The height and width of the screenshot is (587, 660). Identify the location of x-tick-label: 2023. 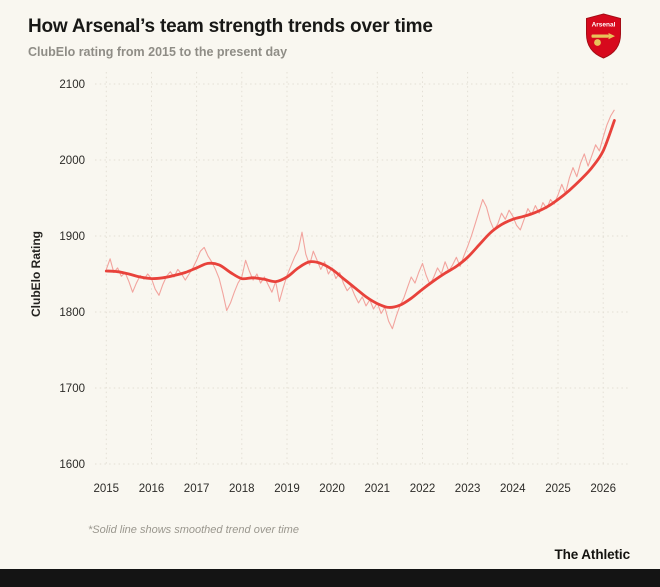
(468, 489).